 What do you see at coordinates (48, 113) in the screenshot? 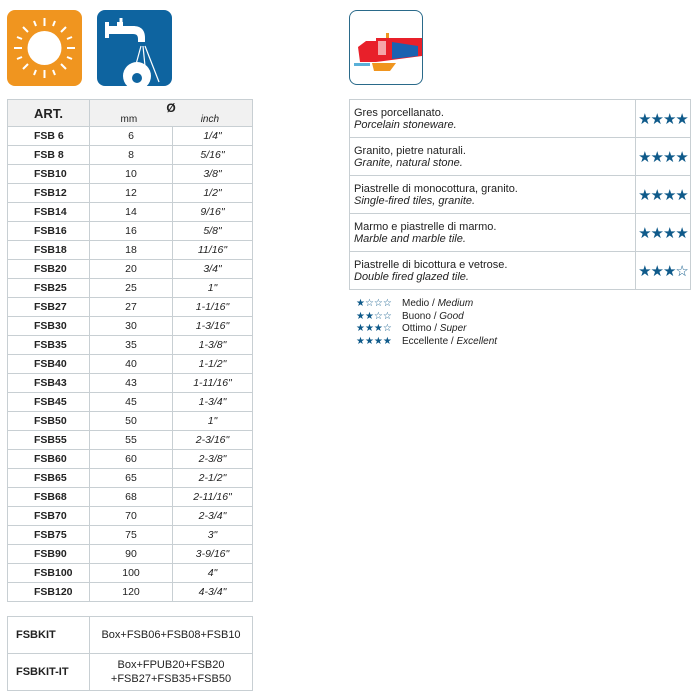
I see `header-art: ART.` at bounding box center [48, 113].